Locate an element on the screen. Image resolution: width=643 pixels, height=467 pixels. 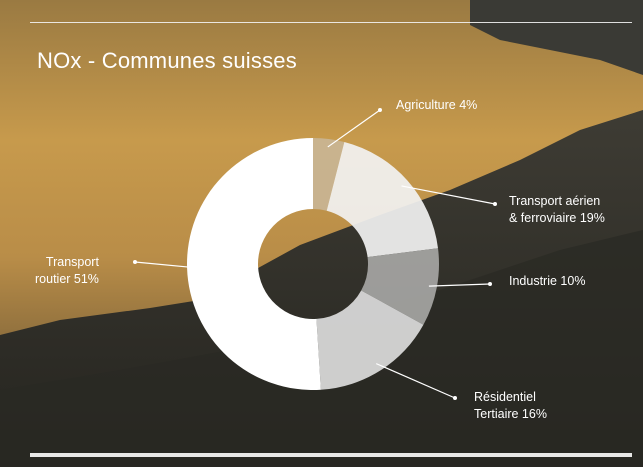
slice-label-transport-aerien-line1: Transport aérien is located at coordinates (555, 201).